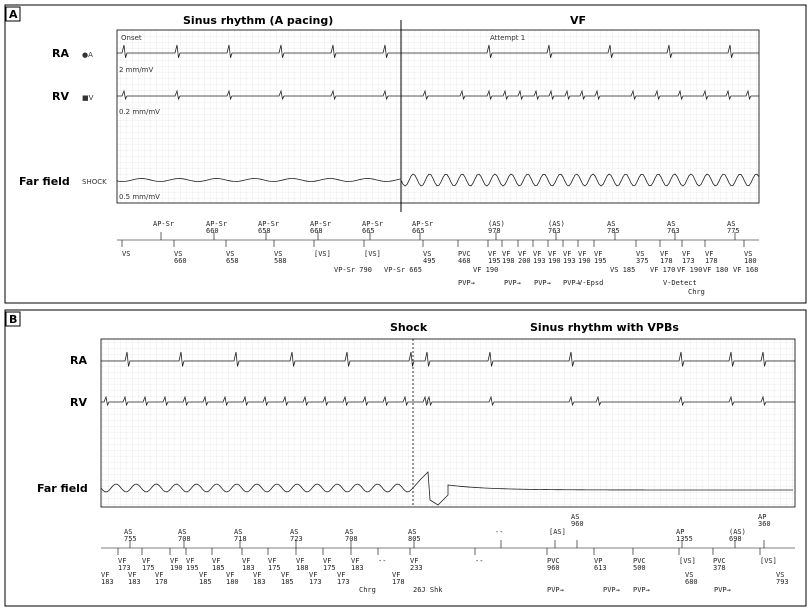 This screenshot has width=811, height=611. What do you see at coordinates (745, 270) in the screenshot?
I see `panel-a-lower-marker: VF 168` at bounding box center [745, 270].